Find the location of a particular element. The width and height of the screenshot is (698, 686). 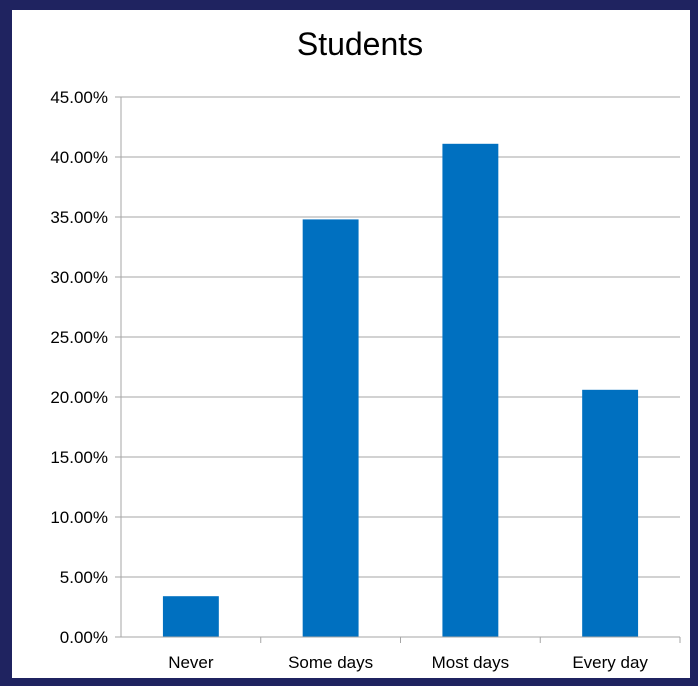

y-tick-label: 5.00% is located at coordinates (84, 577).